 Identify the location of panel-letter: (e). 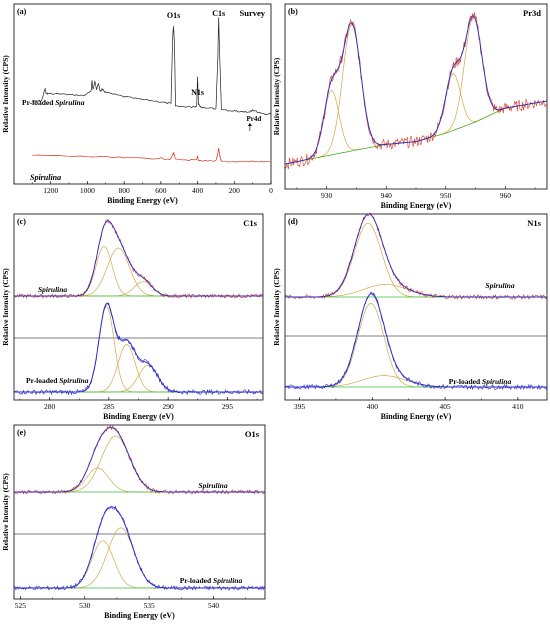
(21, 432).